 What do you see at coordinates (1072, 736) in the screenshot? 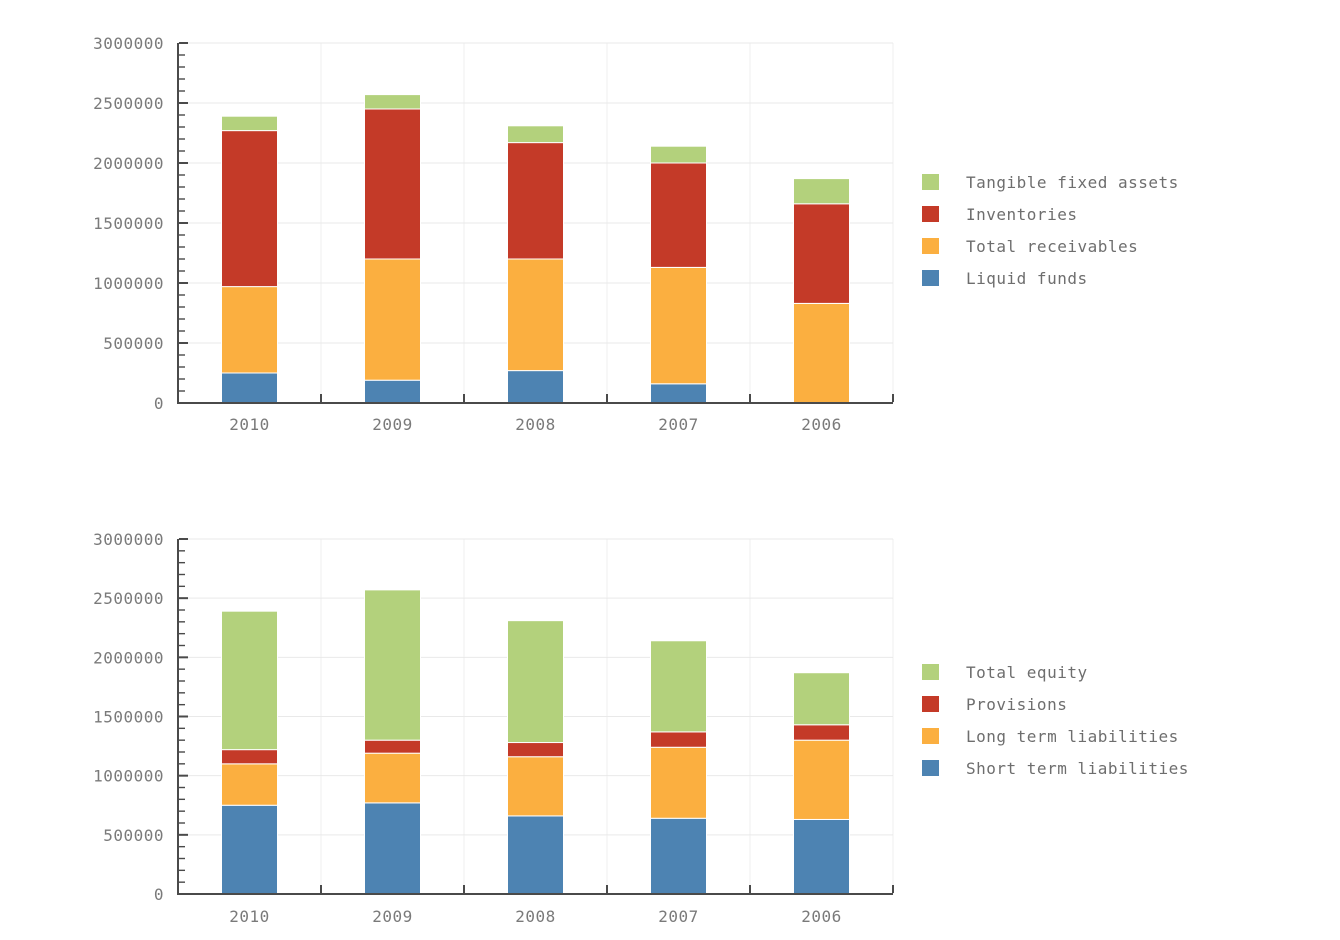
I see `legend-label: Long term liabilities` at bounding box center [1072, 736].